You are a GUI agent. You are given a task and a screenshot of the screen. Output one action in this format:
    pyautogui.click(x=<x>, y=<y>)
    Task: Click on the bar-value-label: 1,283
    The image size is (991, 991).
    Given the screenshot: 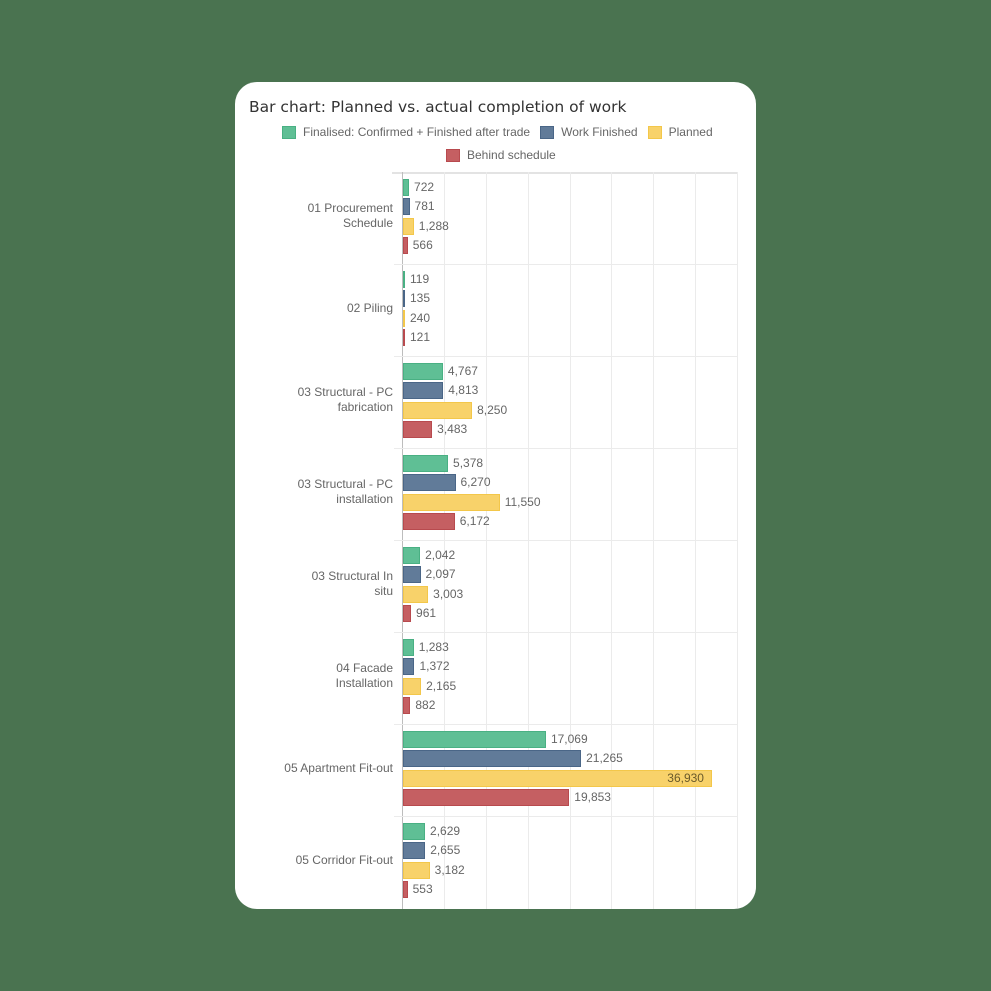 What is the action you would take?
    pyautogui.click(x=433, y=647)
    